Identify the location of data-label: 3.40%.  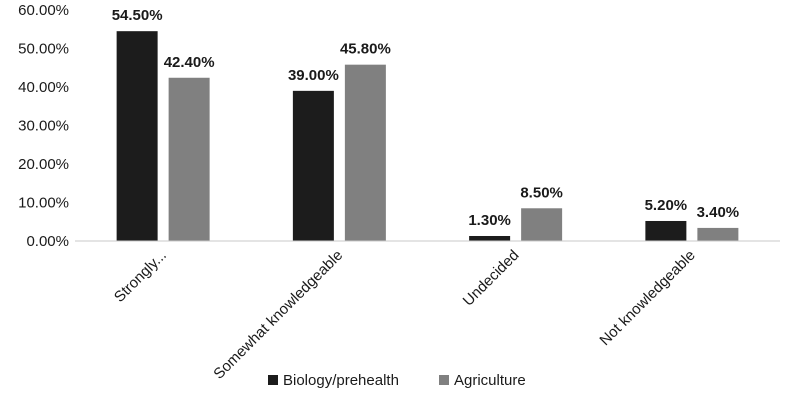
(718, 212).